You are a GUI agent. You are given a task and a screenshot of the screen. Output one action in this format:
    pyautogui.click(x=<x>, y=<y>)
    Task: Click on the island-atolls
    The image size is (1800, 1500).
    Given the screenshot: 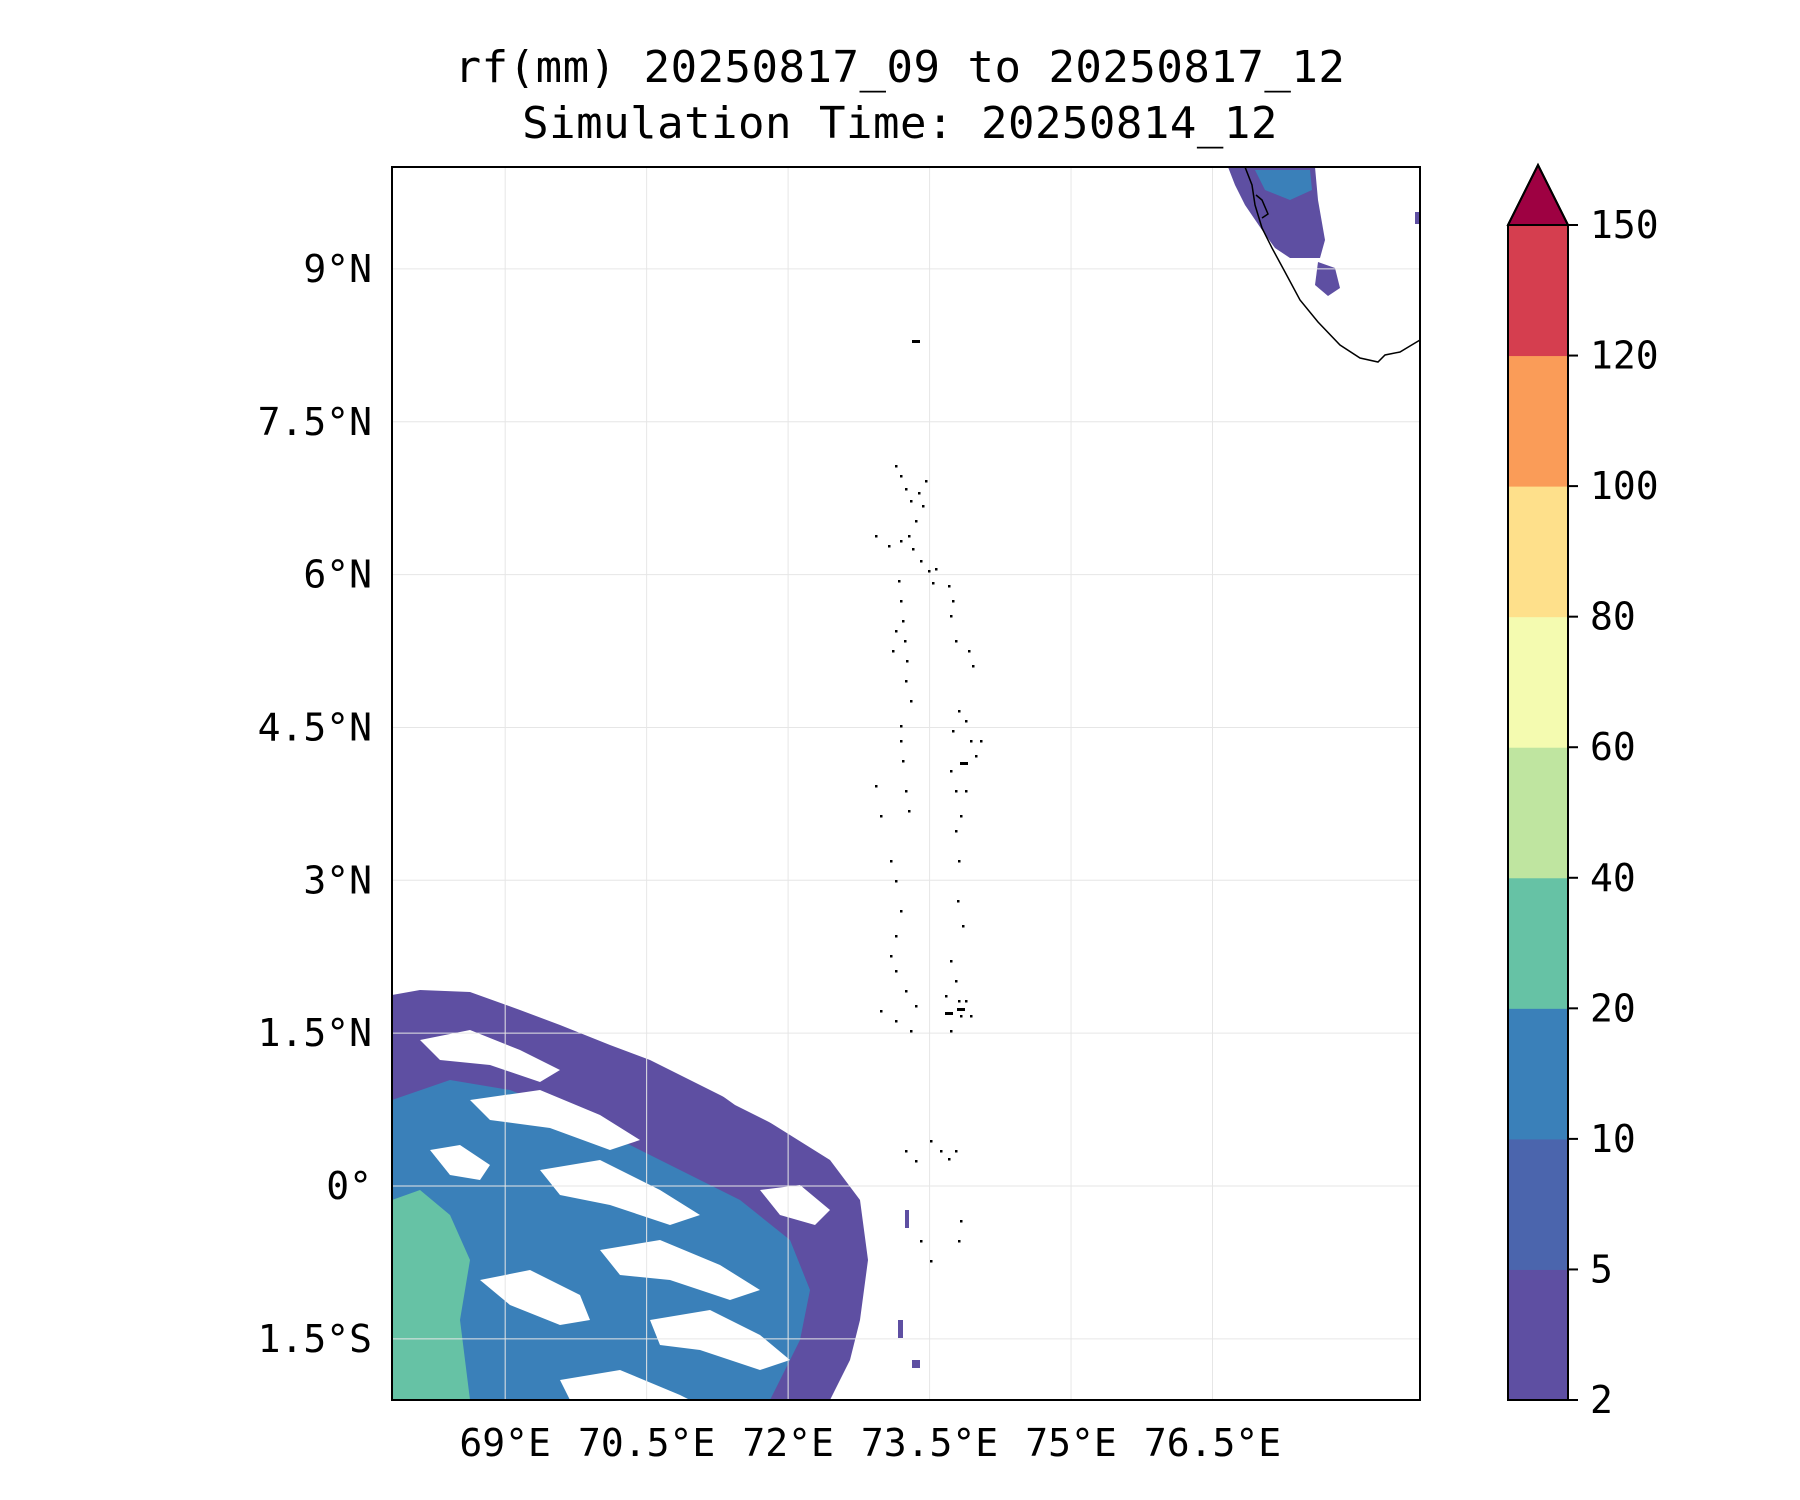 What is the action you would take?
    pyautogui.click(x=929, y=801)
    